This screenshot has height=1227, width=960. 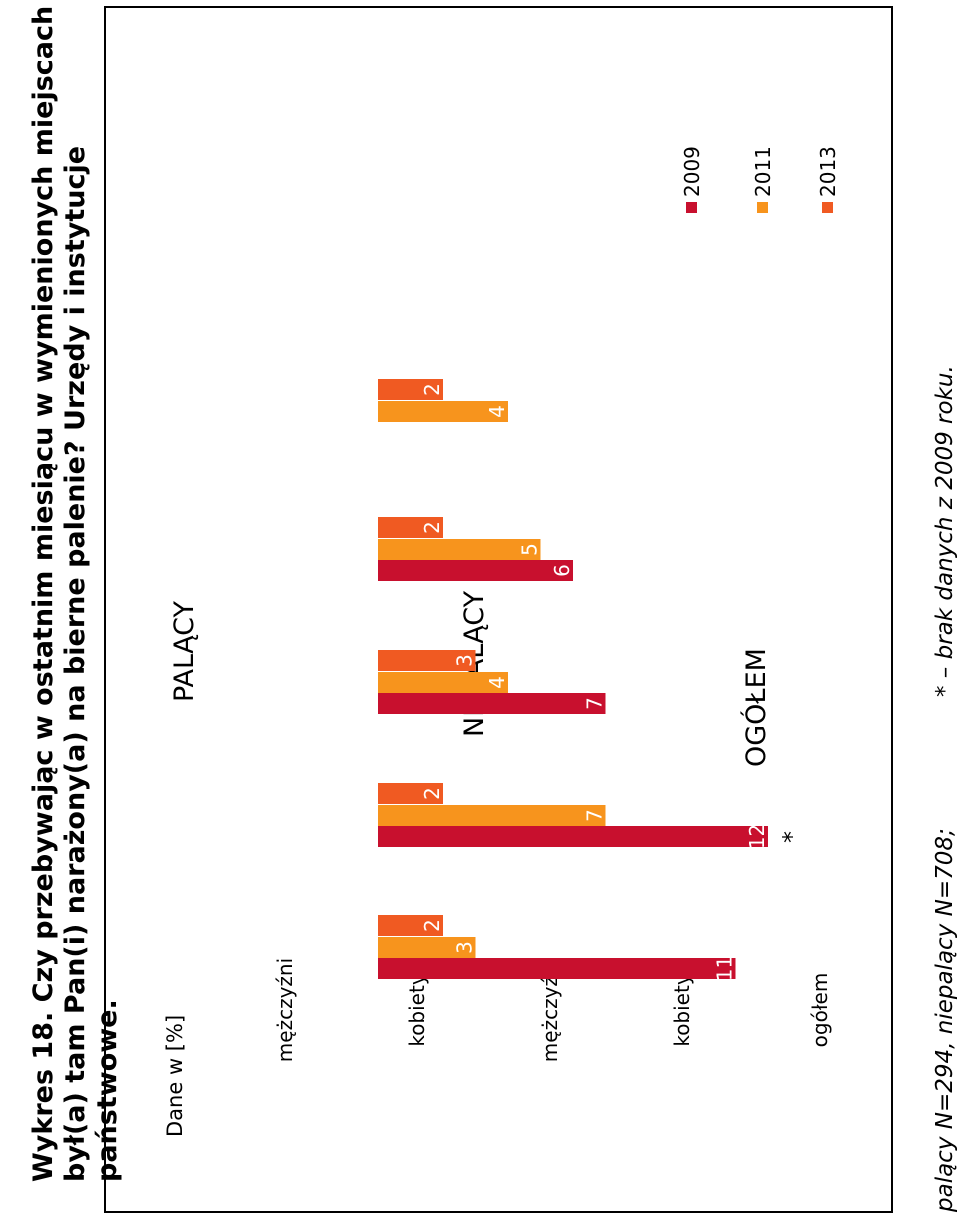 I want to click on legend: 2009 2011 2013, so click(x=760, y=179).